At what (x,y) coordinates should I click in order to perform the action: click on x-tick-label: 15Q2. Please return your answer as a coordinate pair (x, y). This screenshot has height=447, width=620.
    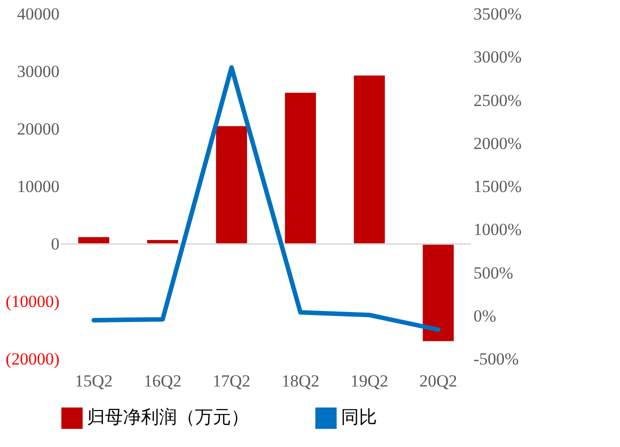
    Looking at the image, I should click on (93, 381).